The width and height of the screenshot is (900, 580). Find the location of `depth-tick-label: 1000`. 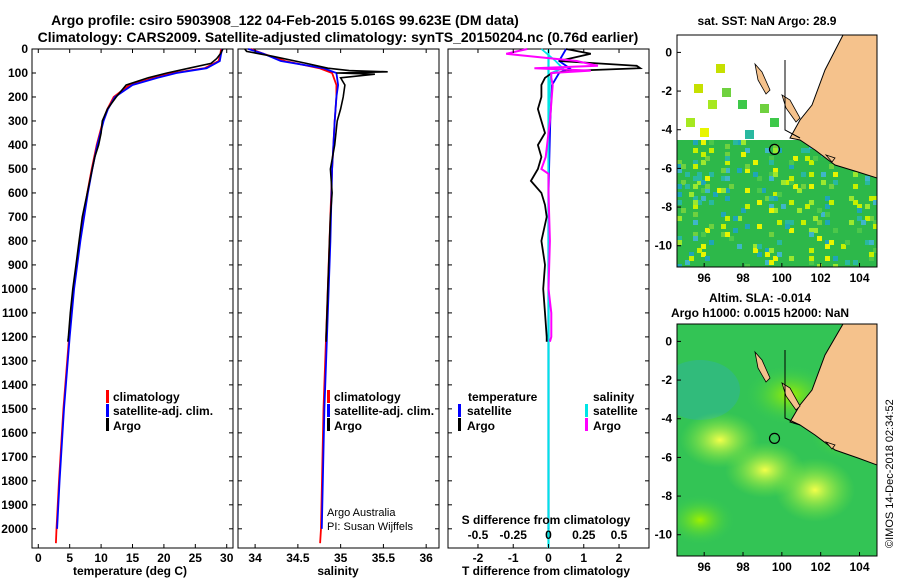

depth-tick-label: 1000 is located at coordinates (14, 289).